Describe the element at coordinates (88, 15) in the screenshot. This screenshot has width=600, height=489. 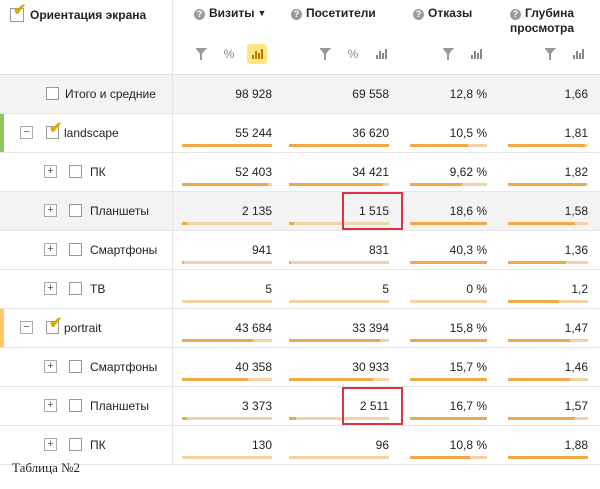
I see `dimension-title: Ориентация экрана` at that location.